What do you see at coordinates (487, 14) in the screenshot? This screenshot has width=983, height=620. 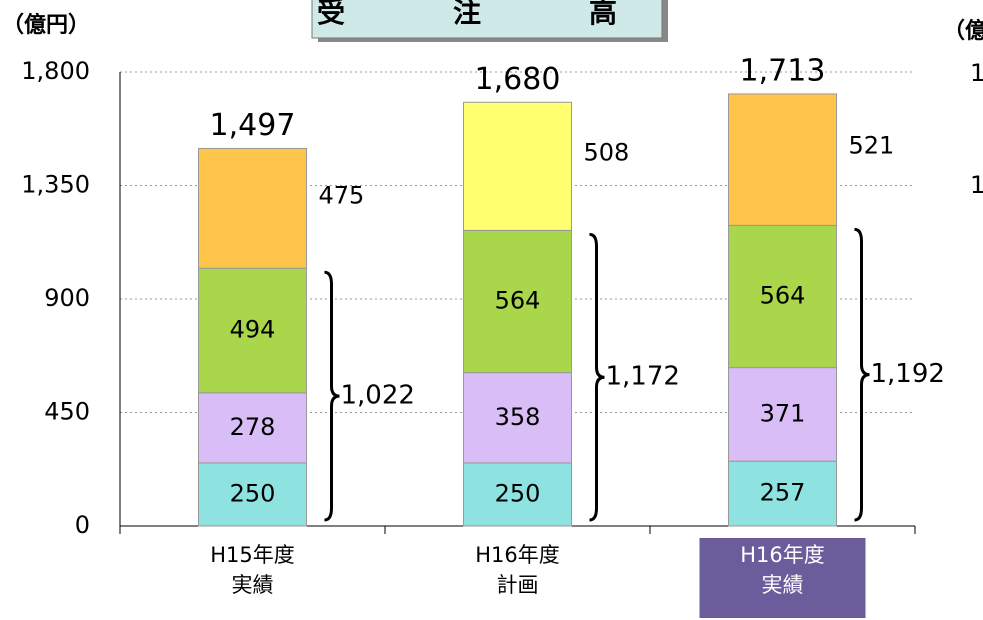 I see `chart-title: 受 注 高` at bounding box center [487, 14].